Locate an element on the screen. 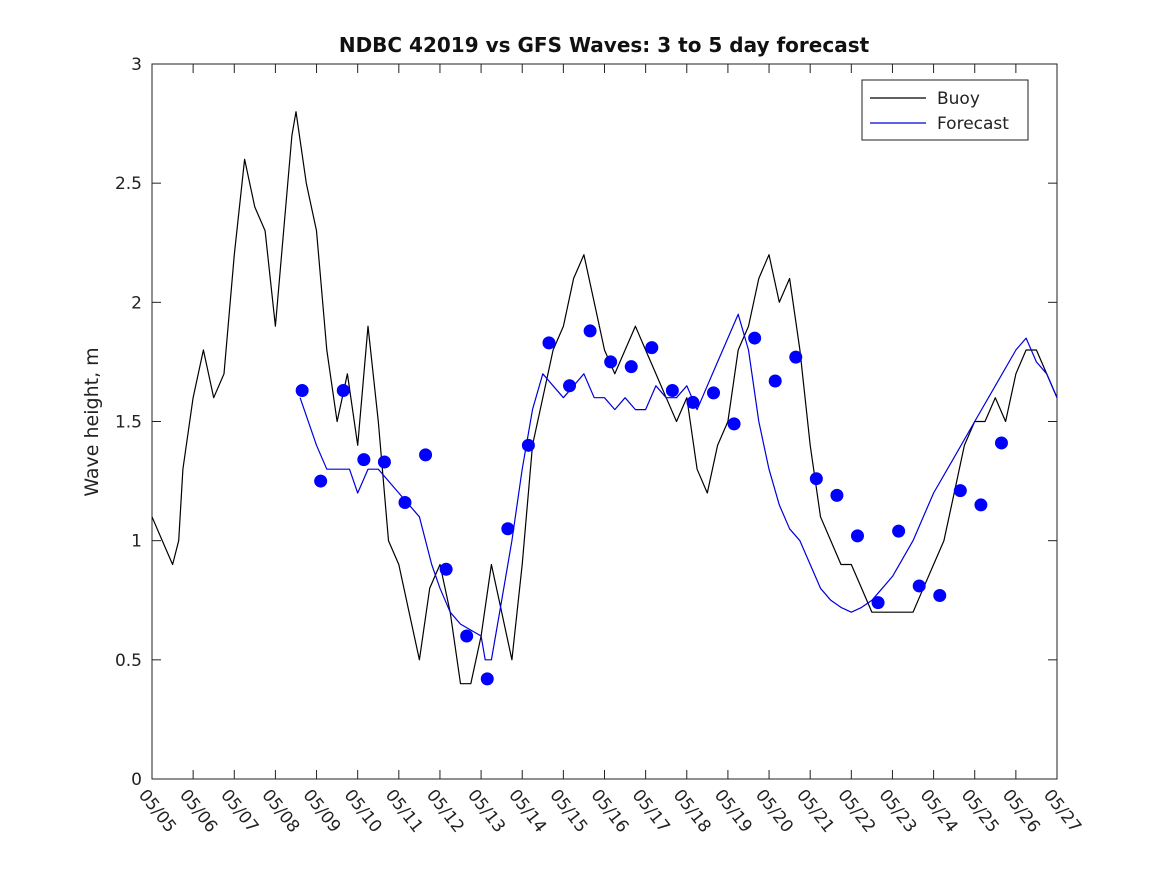 Image resolution: width=1167 pixels, height=879 pixels. y-tick-label: 1 is located at coordinates (136, 542).